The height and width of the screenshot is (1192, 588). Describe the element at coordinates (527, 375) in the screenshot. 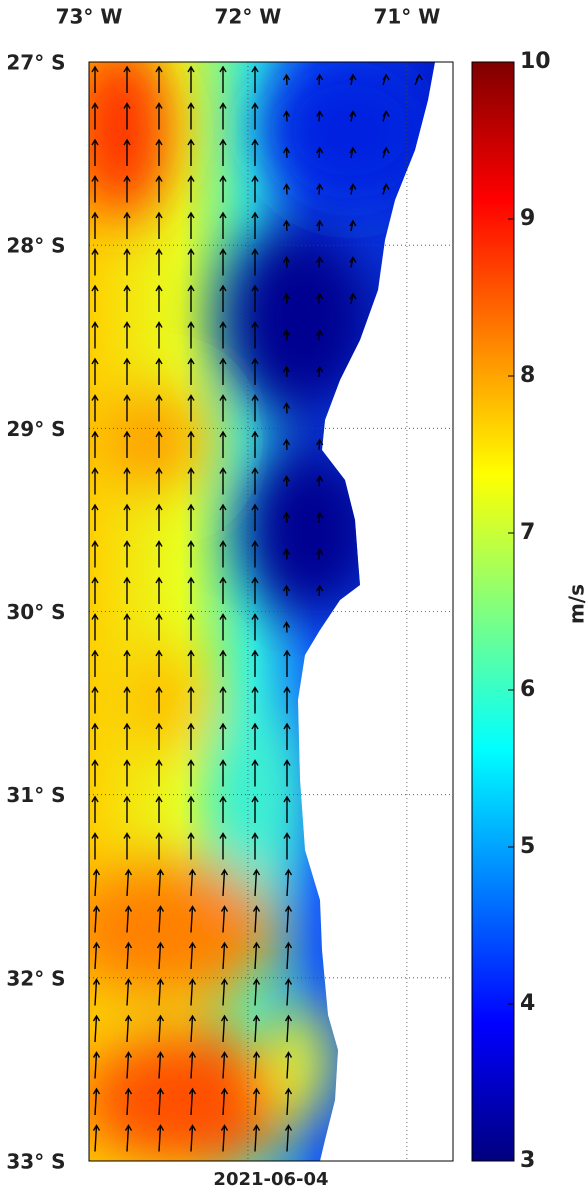

I see `colorbar-tick-label: 8` at that location.